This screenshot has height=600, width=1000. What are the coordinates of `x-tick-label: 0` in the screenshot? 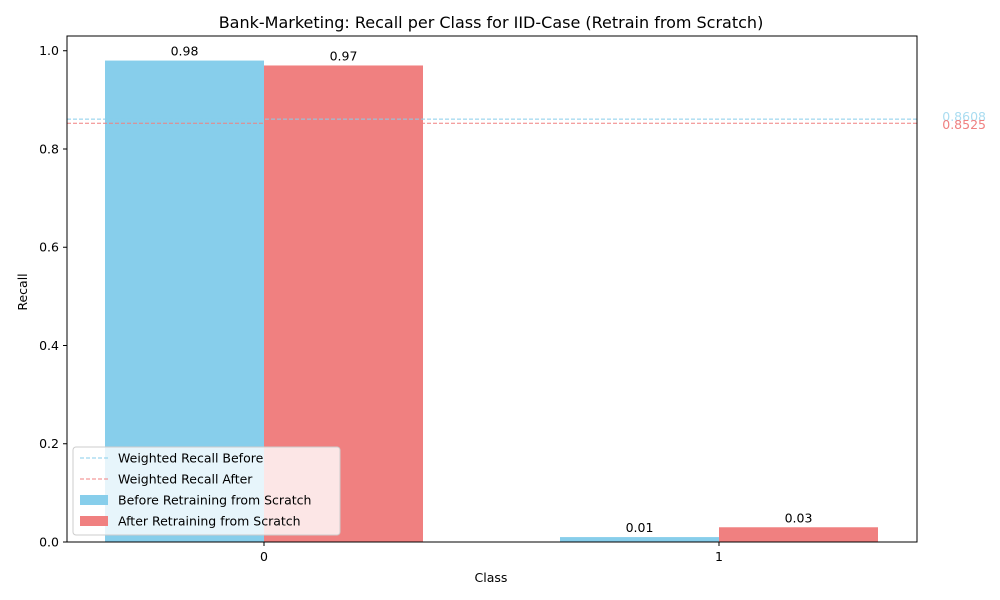 It's located at (264, 556).